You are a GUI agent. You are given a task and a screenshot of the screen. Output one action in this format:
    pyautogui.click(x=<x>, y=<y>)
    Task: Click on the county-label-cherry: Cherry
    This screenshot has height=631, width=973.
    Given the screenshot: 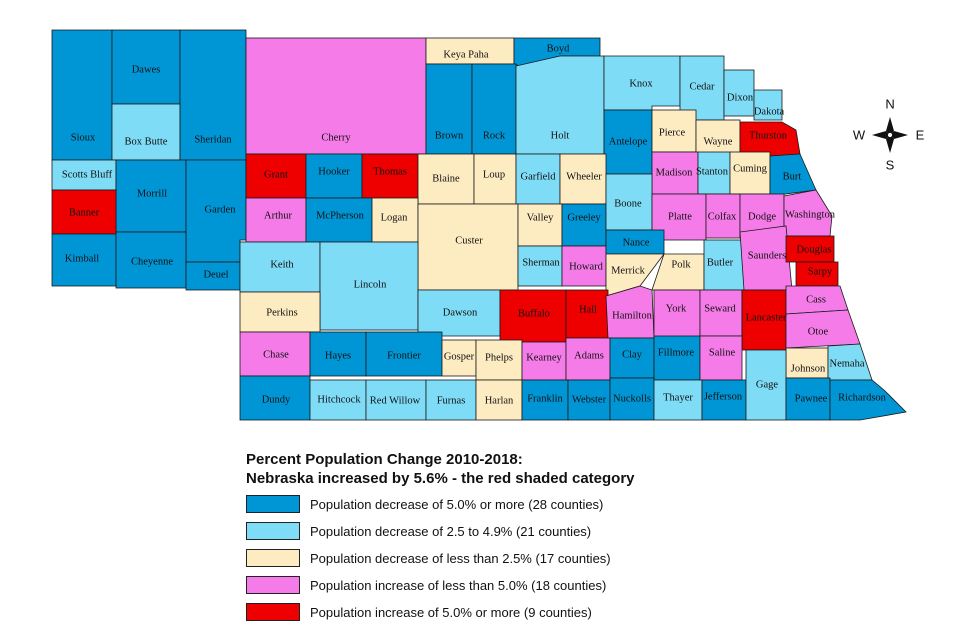 What is the action you would take?
    pyautogui.click(x=336, y=137)
    